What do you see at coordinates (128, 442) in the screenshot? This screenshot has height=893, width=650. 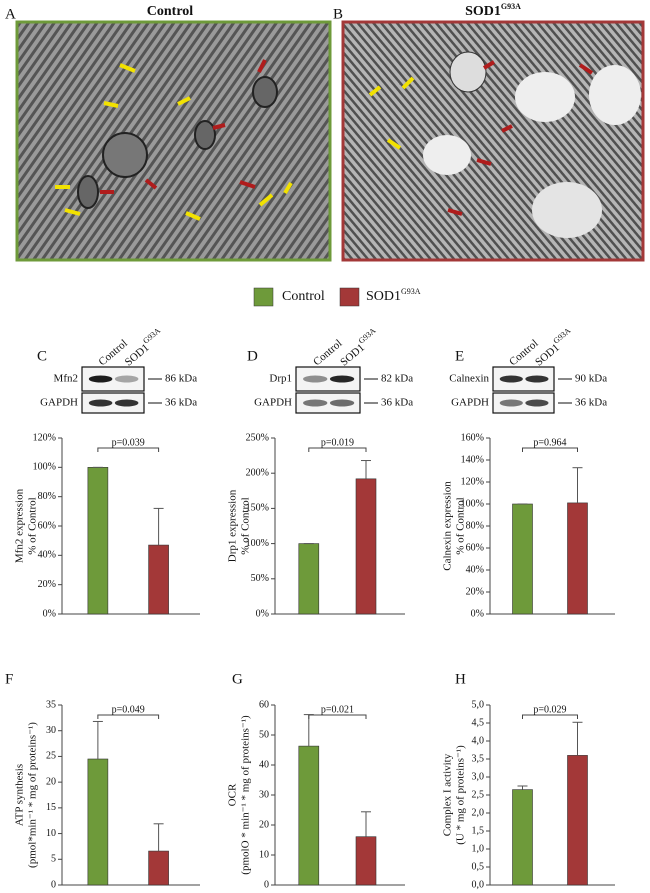 I see `p-value: p=0.039` at bounding box center [128, 442].